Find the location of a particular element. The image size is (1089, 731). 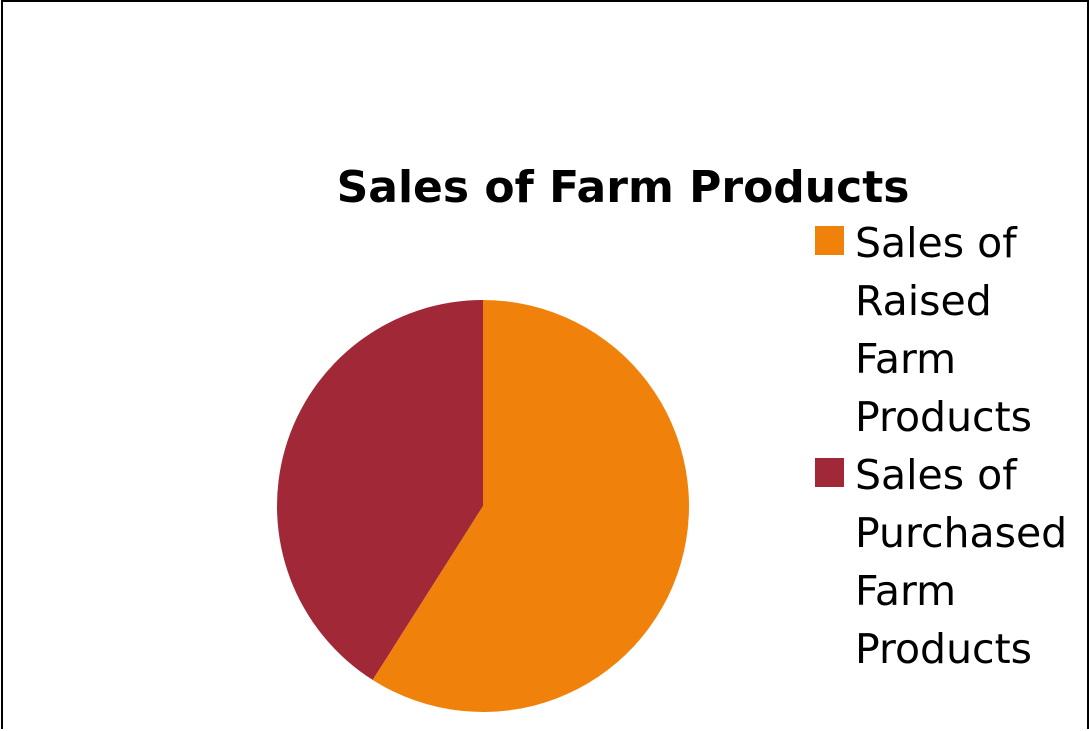

legend-swatch-purchased is located at coordinates (829, 472).